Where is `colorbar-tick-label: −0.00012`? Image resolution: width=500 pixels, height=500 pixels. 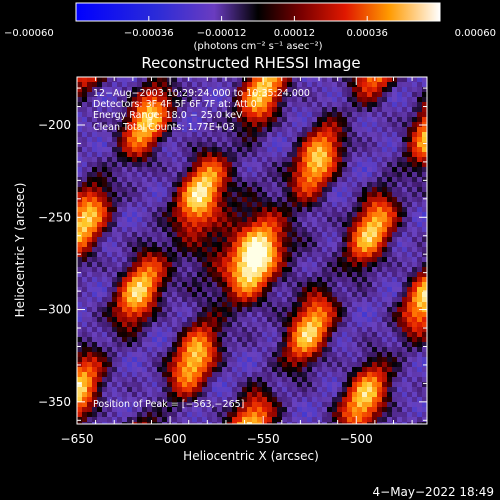 colorbar-tick-label: −0.00012 is located at coordinates (222, 33).